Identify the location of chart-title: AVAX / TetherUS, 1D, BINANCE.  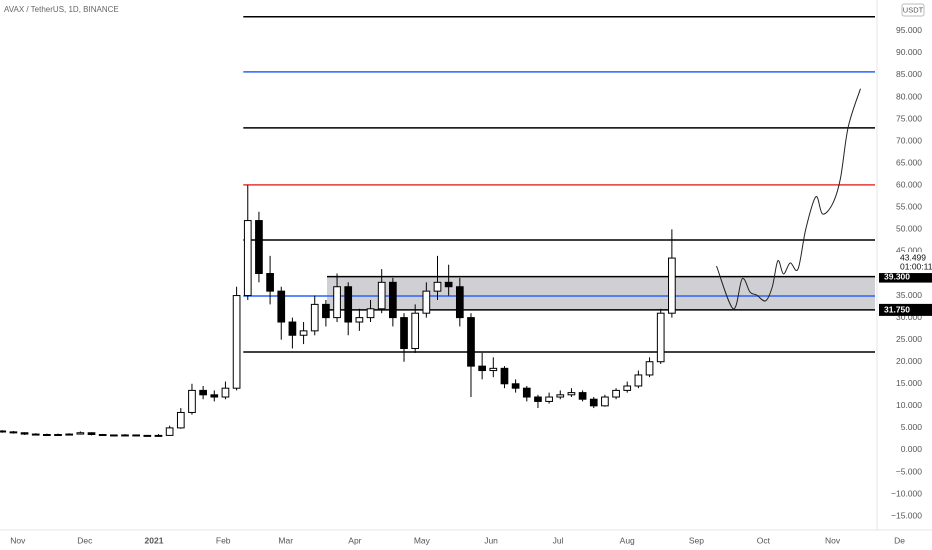
(61, 9).